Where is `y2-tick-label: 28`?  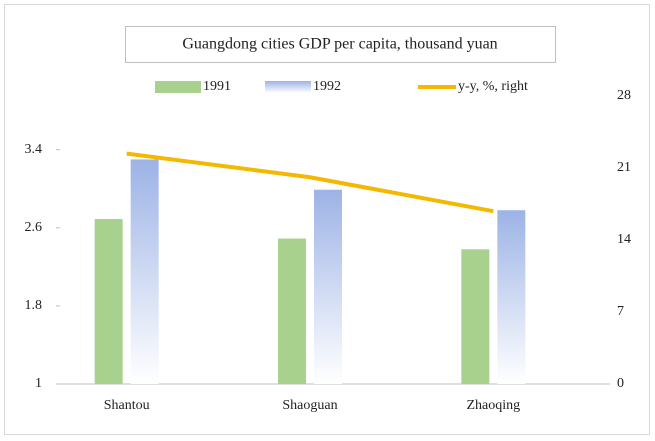 y2-tick-label: 28 is located at coordinates (624, 95).